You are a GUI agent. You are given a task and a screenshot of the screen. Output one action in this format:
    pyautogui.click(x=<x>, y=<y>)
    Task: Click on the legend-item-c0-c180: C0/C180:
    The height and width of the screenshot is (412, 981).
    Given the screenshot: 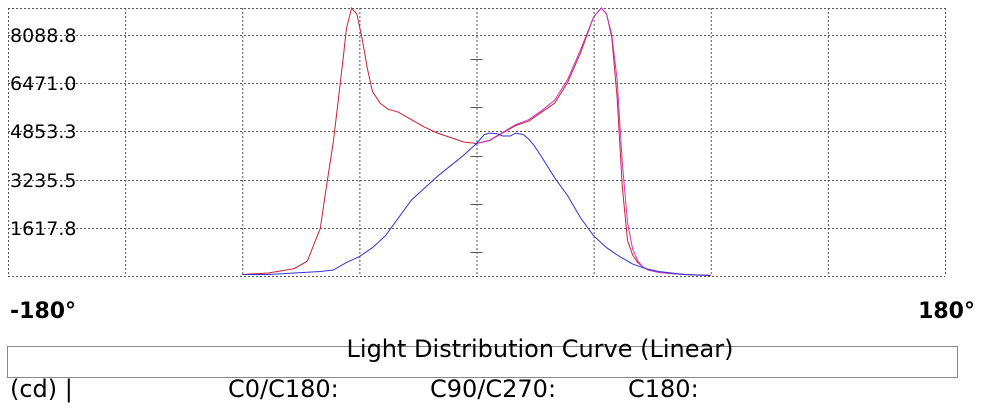 What is the action you would take?
    pyautogui.click(x=283, y=389)
    